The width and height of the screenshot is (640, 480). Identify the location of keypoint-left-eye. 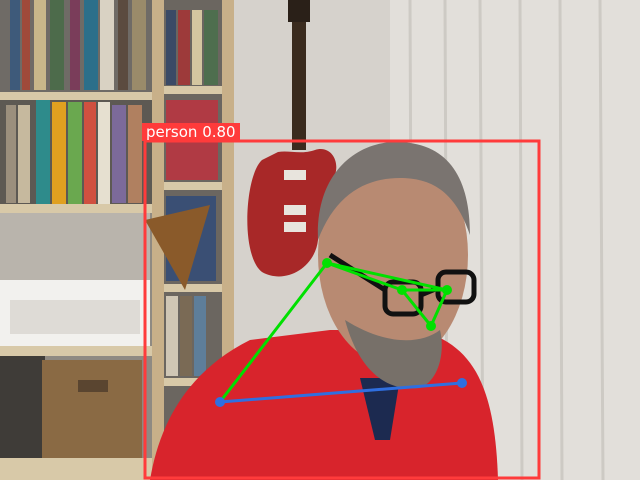
(402, 290).